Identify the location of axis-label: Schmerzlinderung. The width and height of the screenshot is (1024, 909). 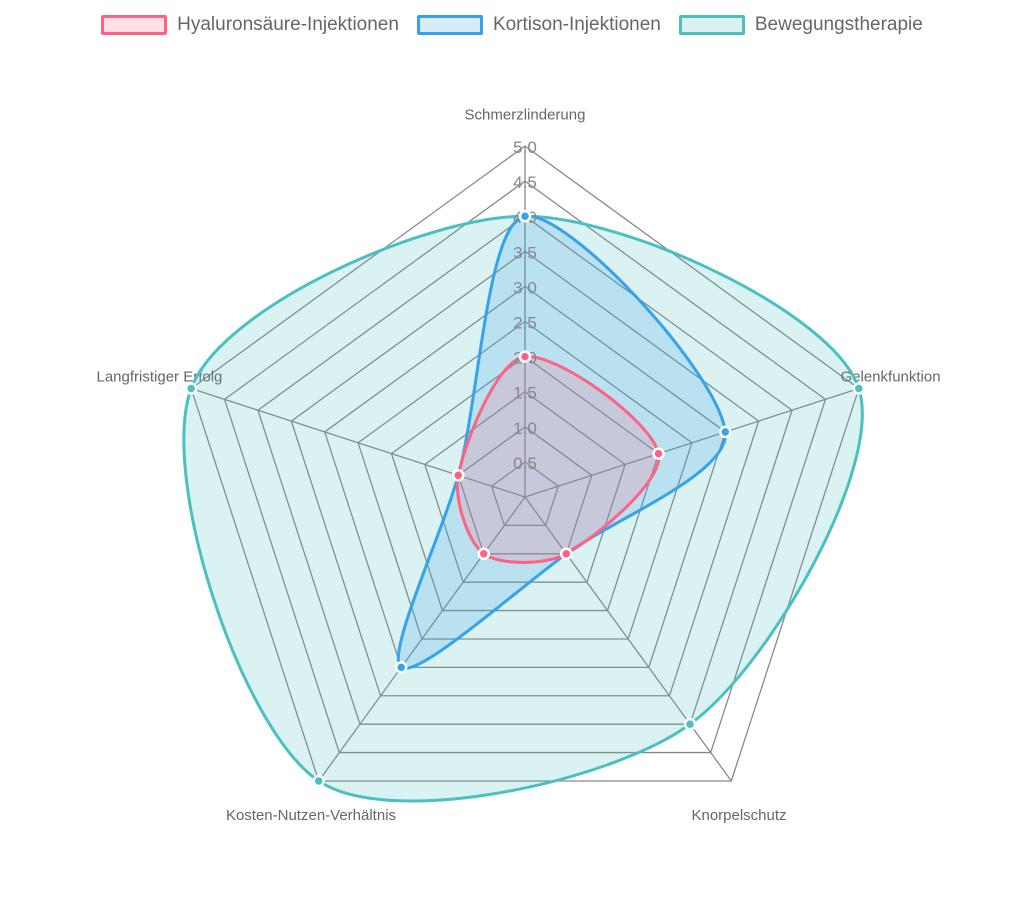
(525, 114).